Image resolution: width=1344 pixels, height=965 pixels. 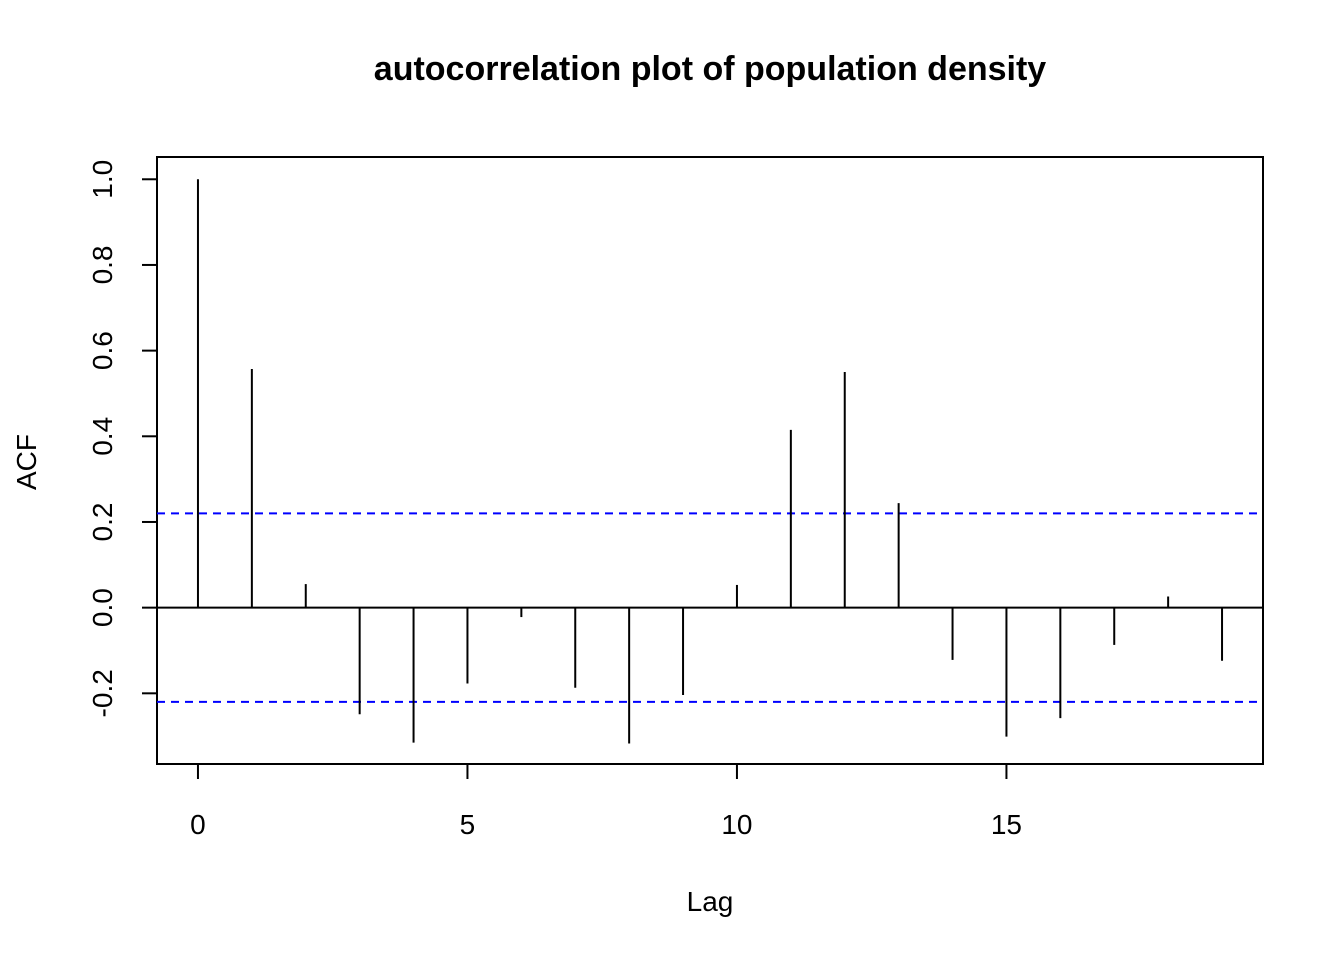 I want to click on y-tick-label: 0.6, so click(x=102, y=350).